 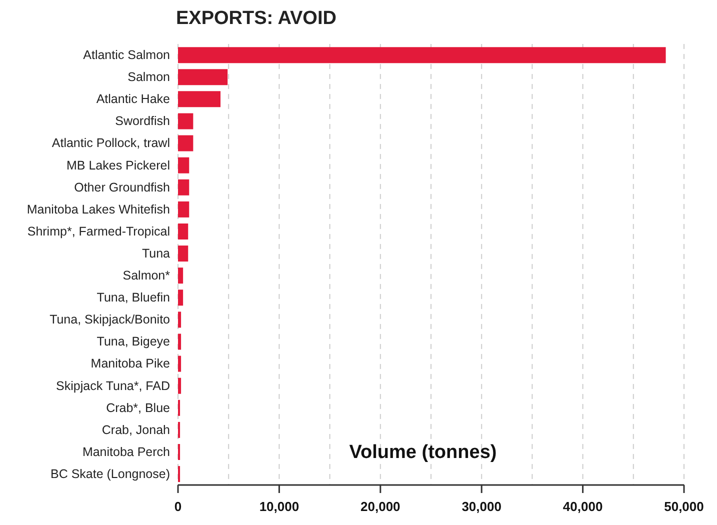 What do you see at coordinates (98, 209) in the screenshot?
I see `y-tick-label: Manitoba Lakes Whitefish` at bounding box center [98, 209].